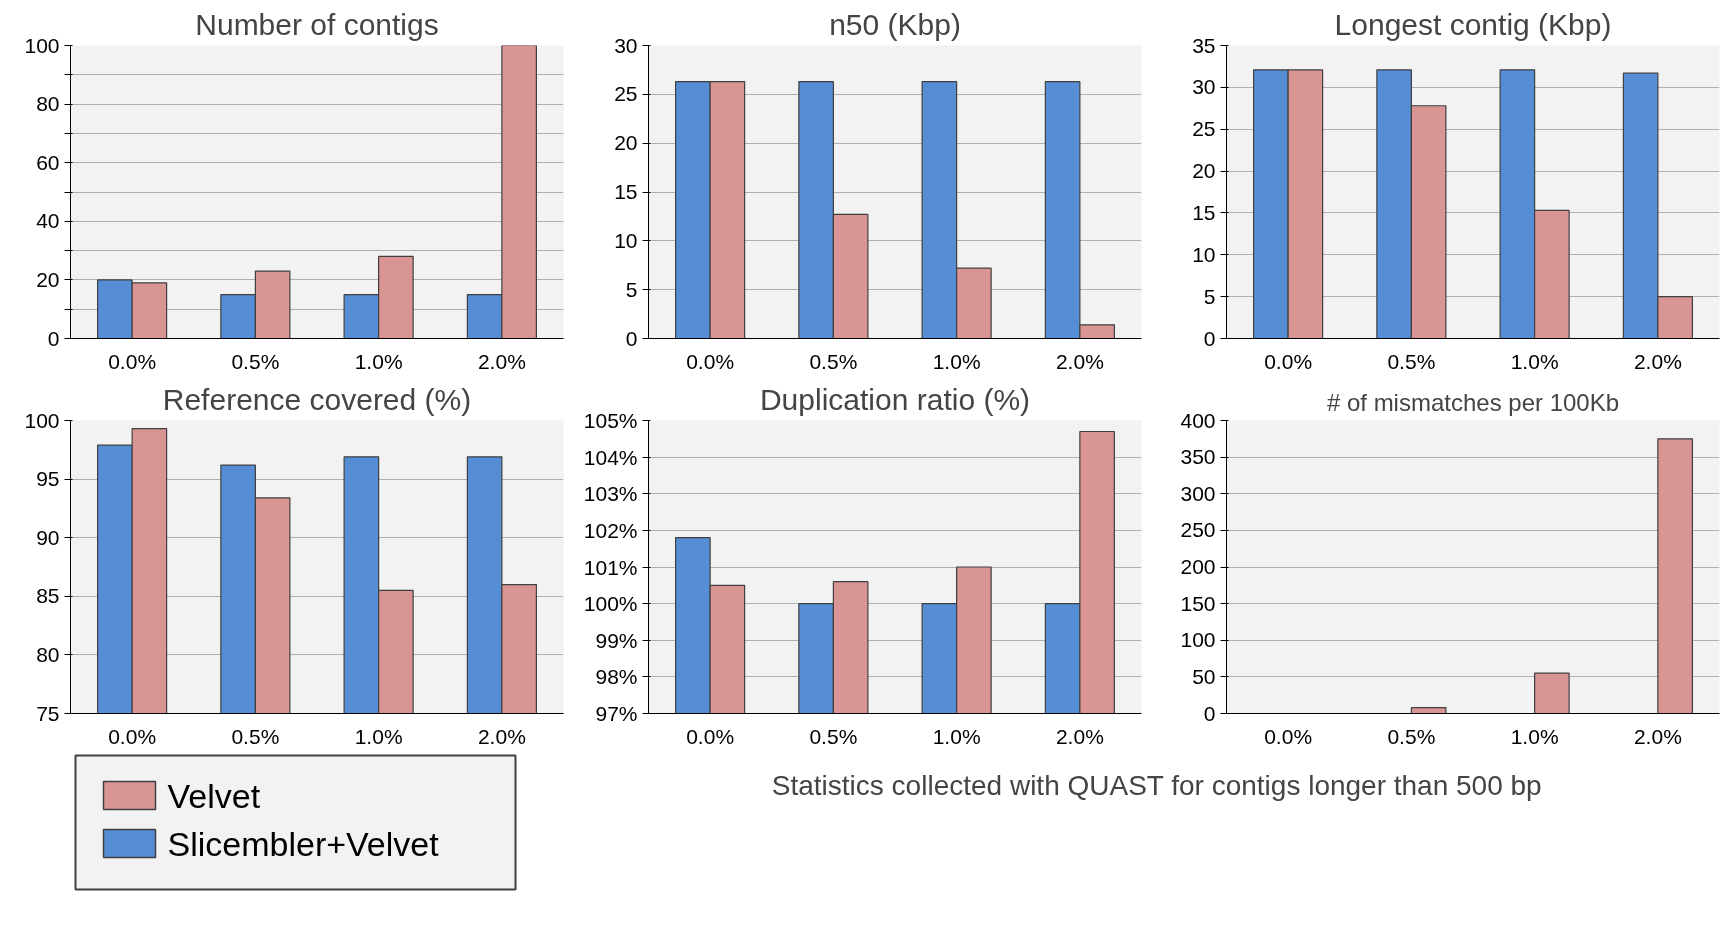  Describe the element at coordinates (48, 221) in the screenshot. I see `y-tick-label: 40` at that location.